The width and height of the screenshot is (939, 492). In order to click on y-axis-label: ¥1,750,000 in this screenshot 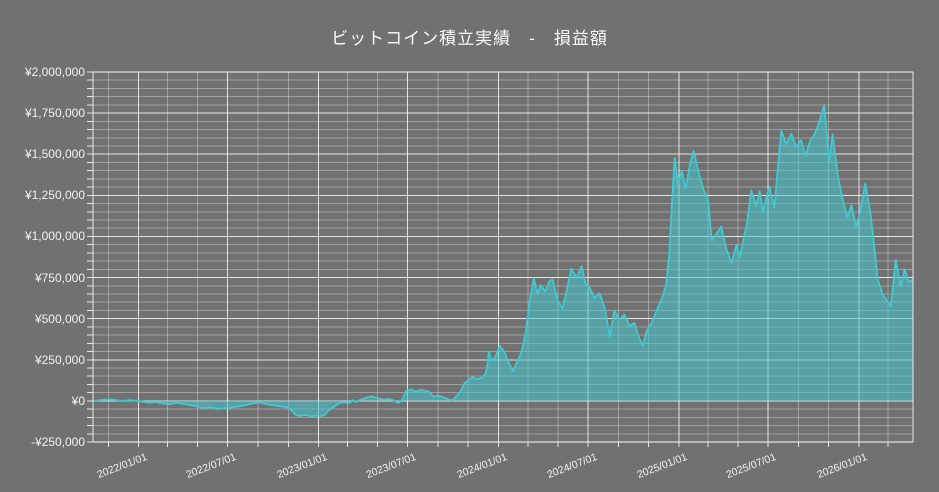, I will do `click(54, 113)`.